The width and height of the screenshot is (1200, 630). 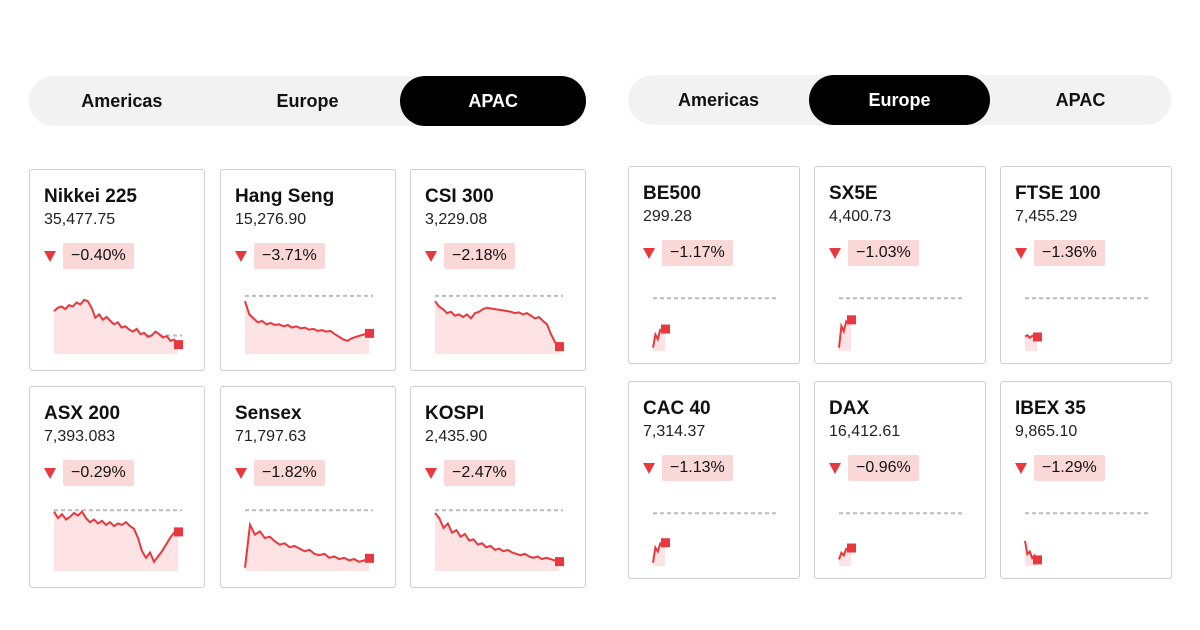 I want to click on change-badge: −1.36%, so click(x=1069, y=253).